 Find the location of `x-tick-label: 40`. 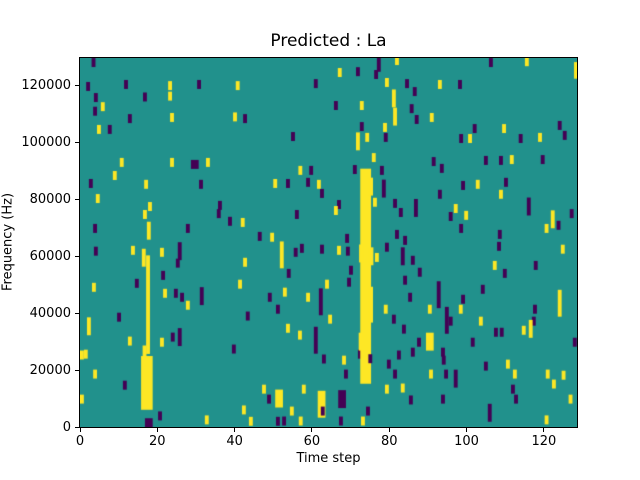

x-tick-label: 40 is located at coordinates (234, 441).